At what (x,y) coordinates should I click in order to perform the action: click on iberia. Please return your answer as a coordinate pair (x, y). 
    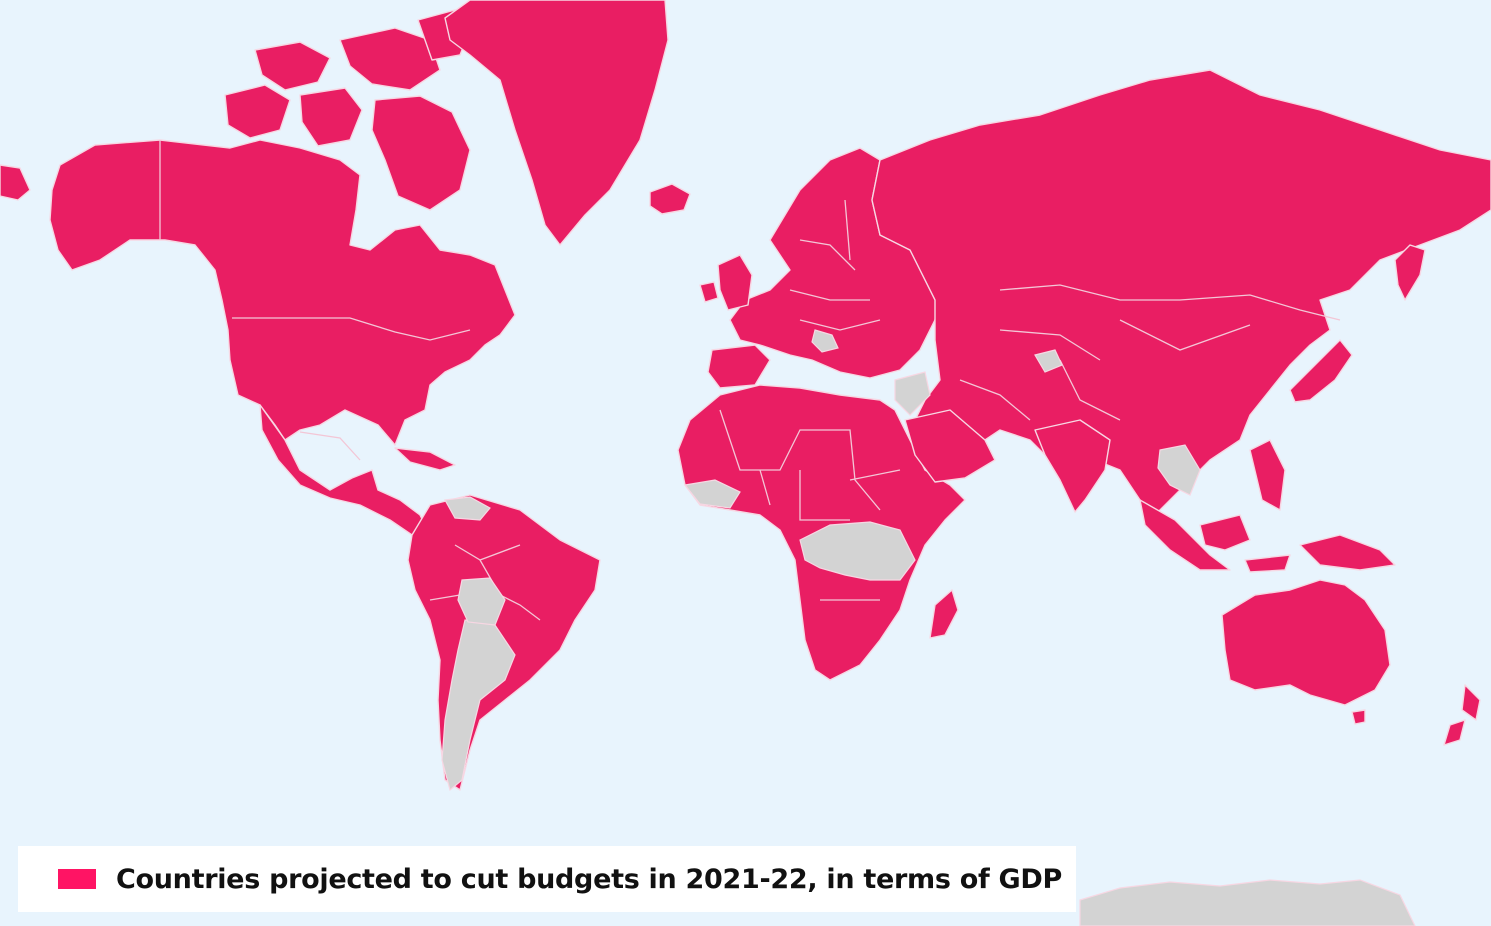
    Looking at the image, I should click on (739, 366).